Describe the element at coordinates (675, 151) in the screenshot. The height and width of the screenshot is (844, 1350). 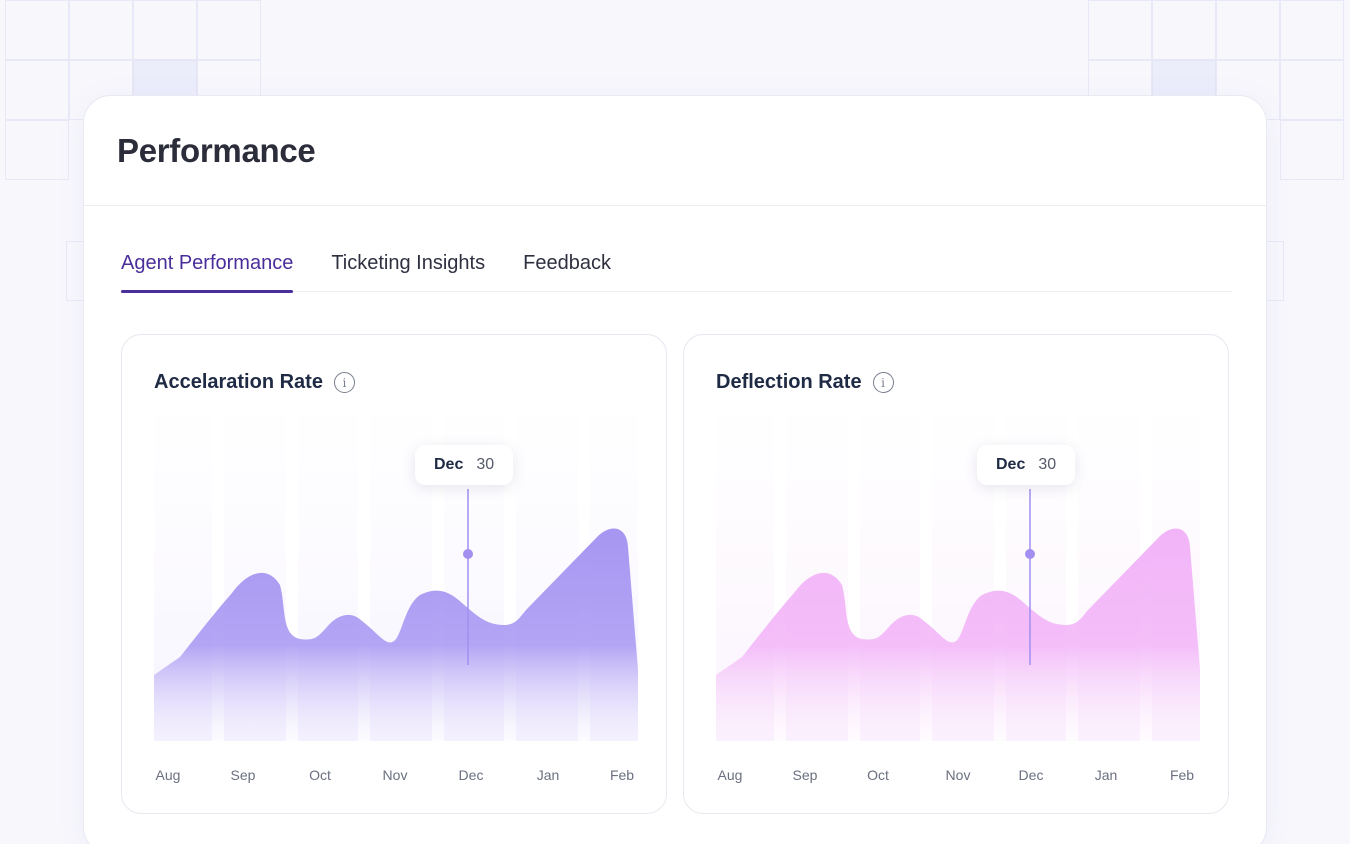
I see `card-header: Performance` at that location.